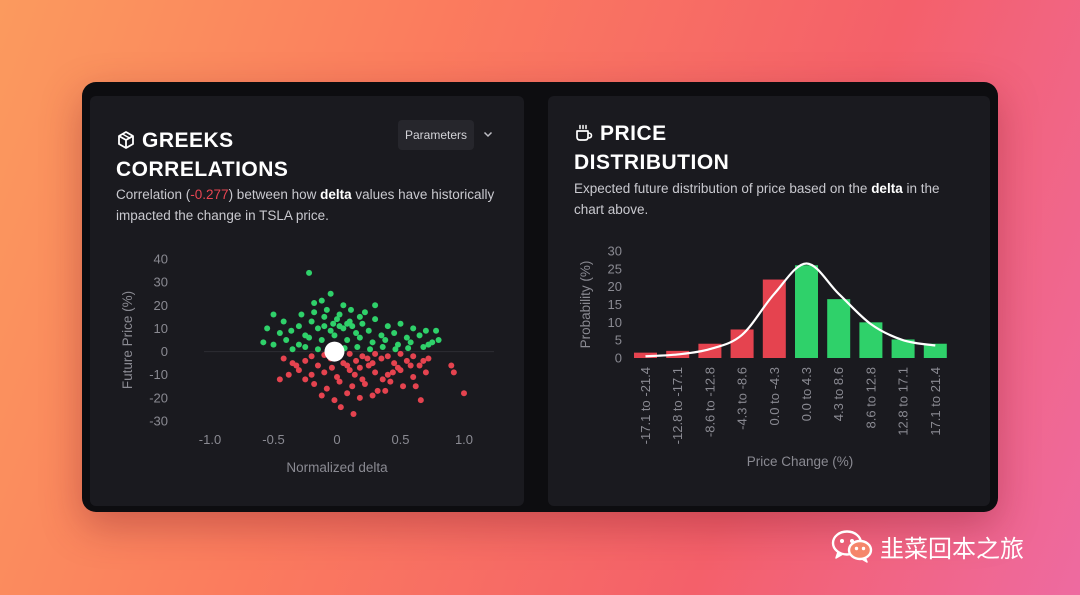  I want to click on price-distribution-title: PRICE DISTRIBUTION, so click(651, 148).